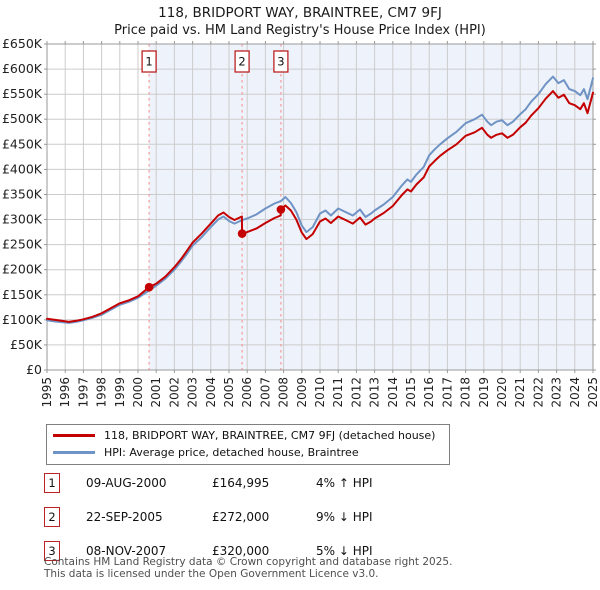 The width and height of the screenshot is (600, 590). Describe the element at coordinates (156, 392) in the screenshot. I see `x-tick-label: 2001` at that location.